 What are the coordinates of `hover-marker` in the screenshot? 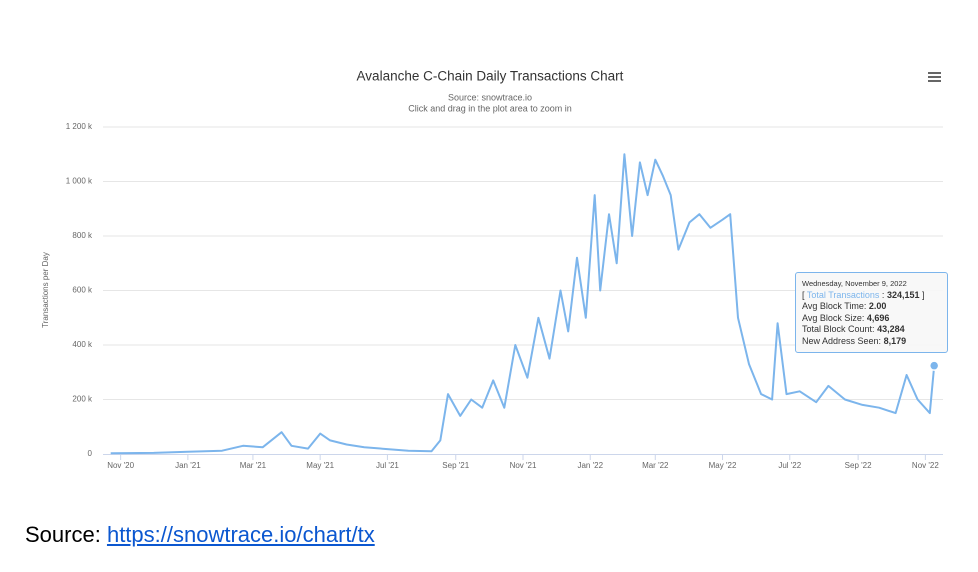 It's located at (934, 365).